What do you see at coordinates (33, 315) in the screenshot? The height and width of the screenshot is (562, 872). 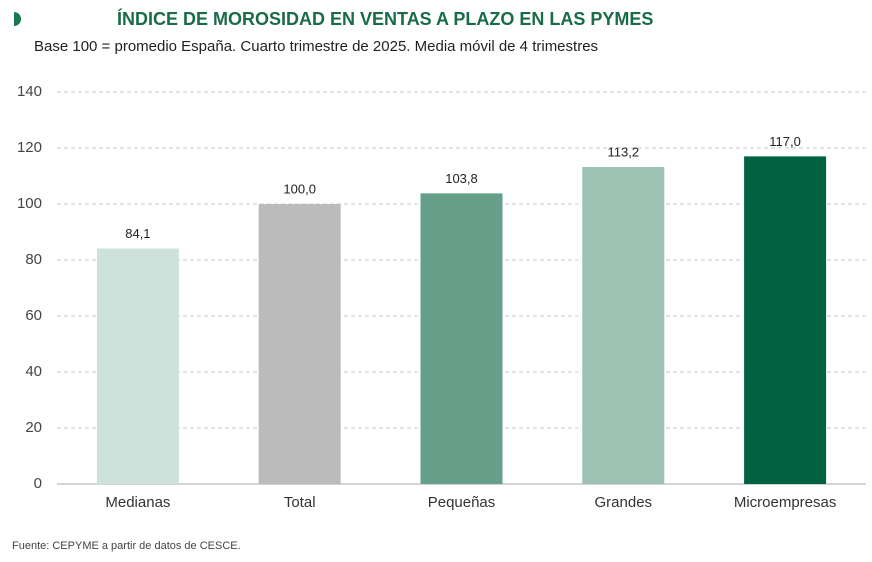 I see `y-tick-label: 60` at bounding box center [33, 315].